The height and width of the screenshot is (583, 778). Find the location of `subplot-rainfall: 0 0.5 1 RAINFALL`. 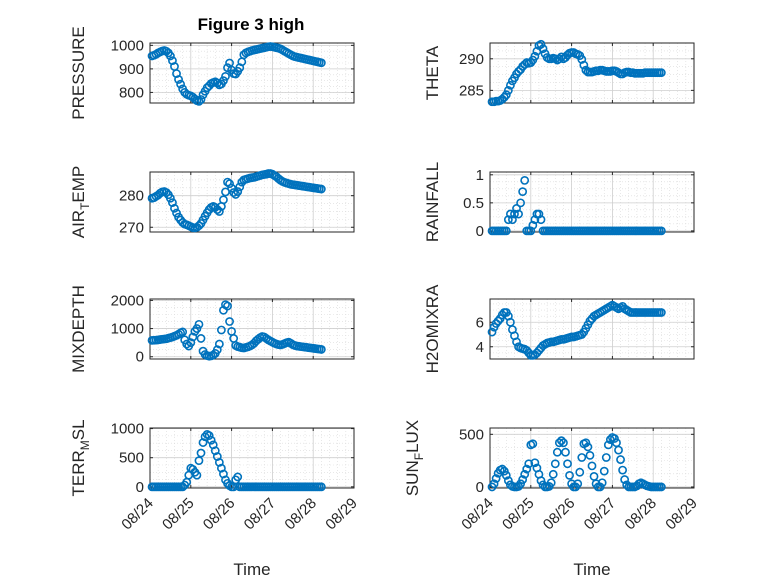

subplot-rainfall: 0 0.5 1 RAINFALL is located at coordinates (559, 202).